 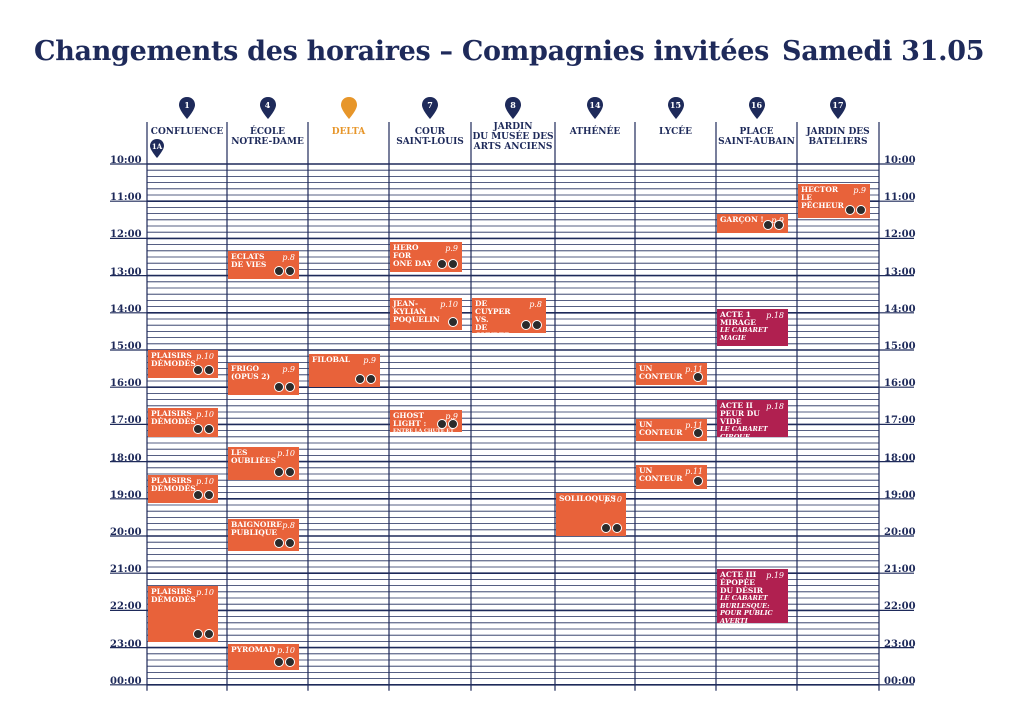 I want to click on event-subtitle: LE CABARET MAGIE, so click(x=744, y=334).